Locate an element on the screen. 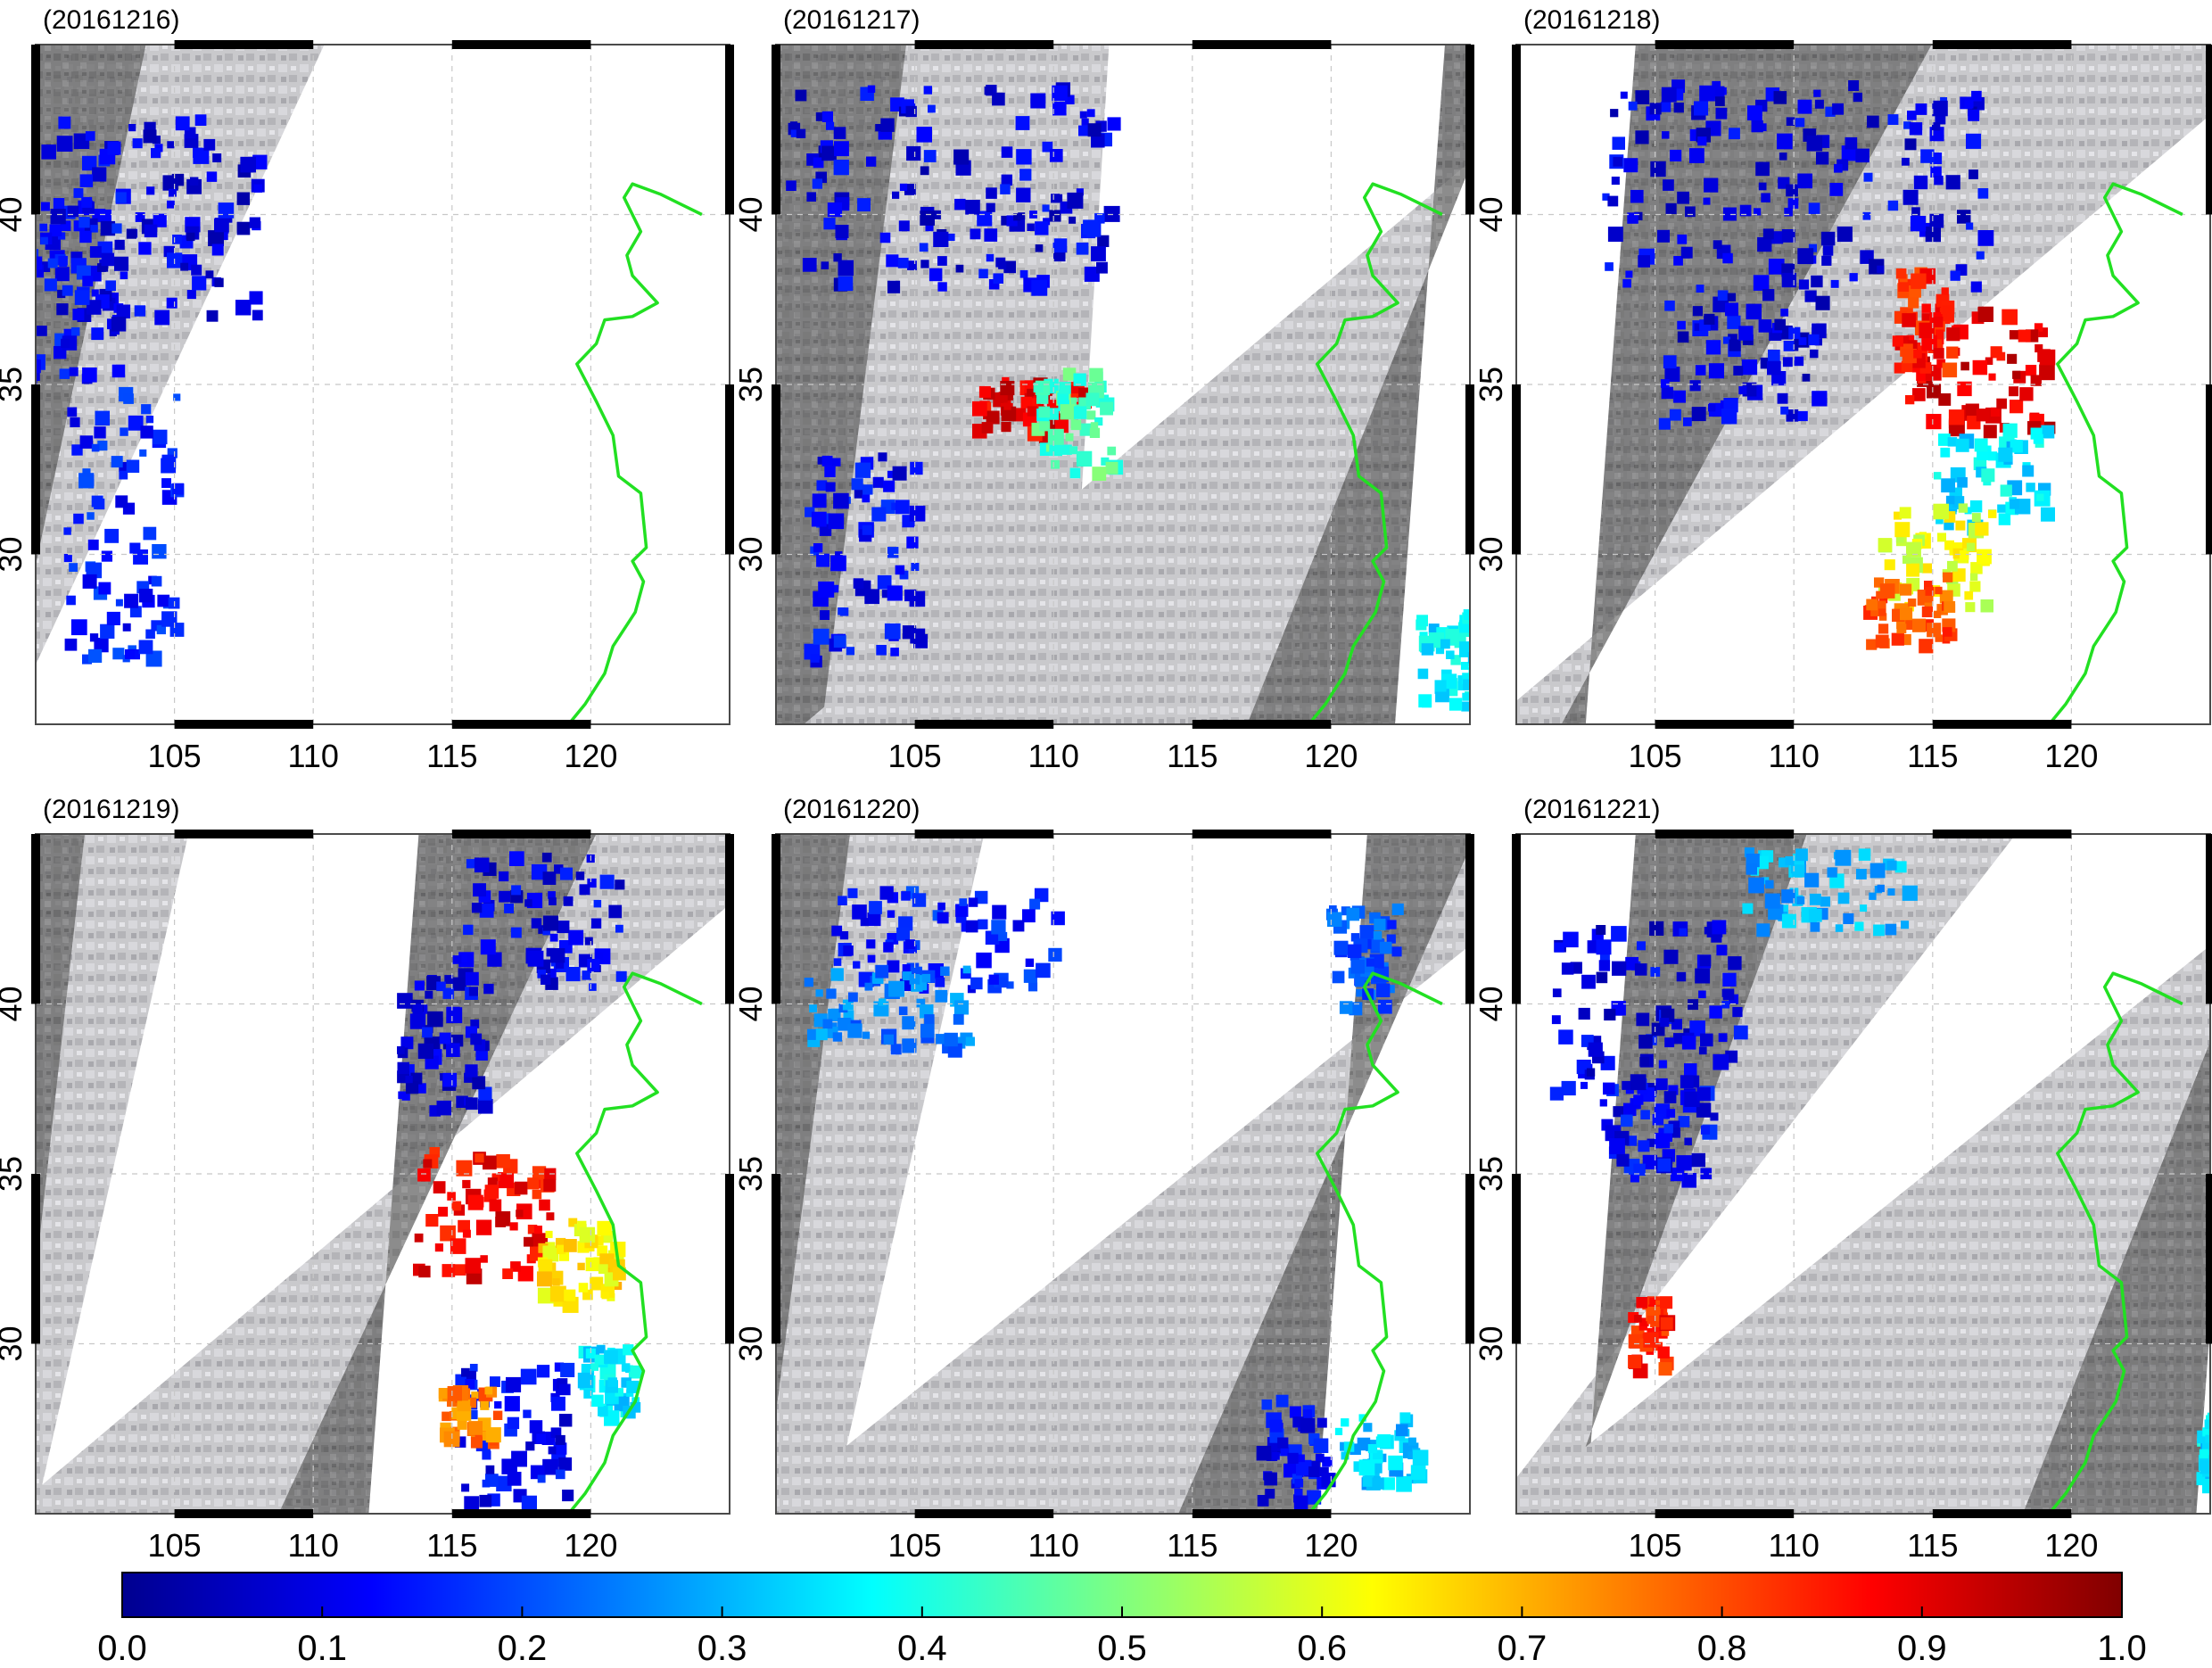 The width and height of the screenshot is (2212, 1668). lon-tick-label: 105 is located at coordinates (915, 1545).